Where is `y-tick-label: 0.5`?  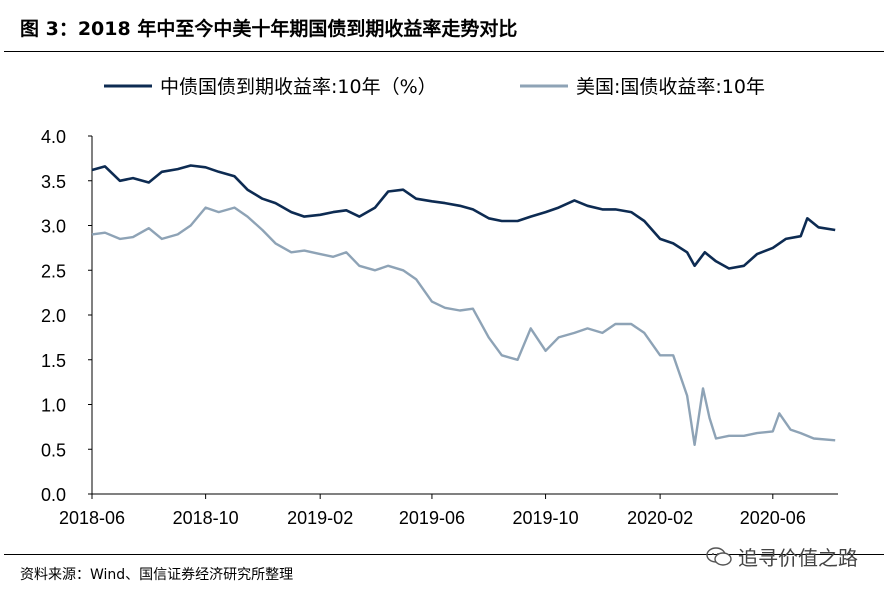
y-tick-label: 0.5 is located at coordinates (53, 450).